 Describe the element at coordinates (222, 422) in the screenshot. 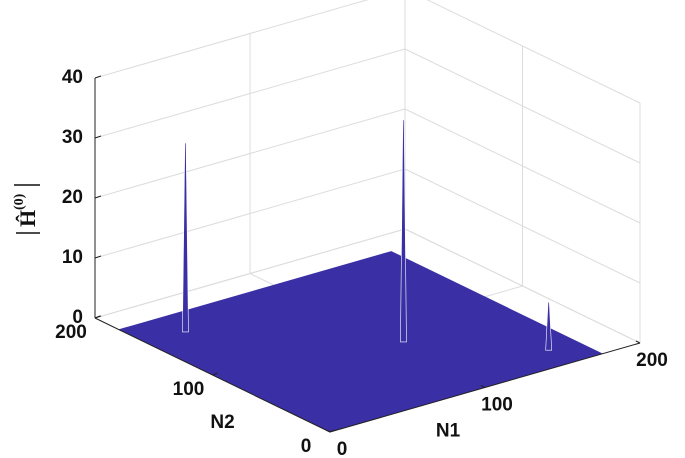

I see `y-axis-label: N2` at that location.